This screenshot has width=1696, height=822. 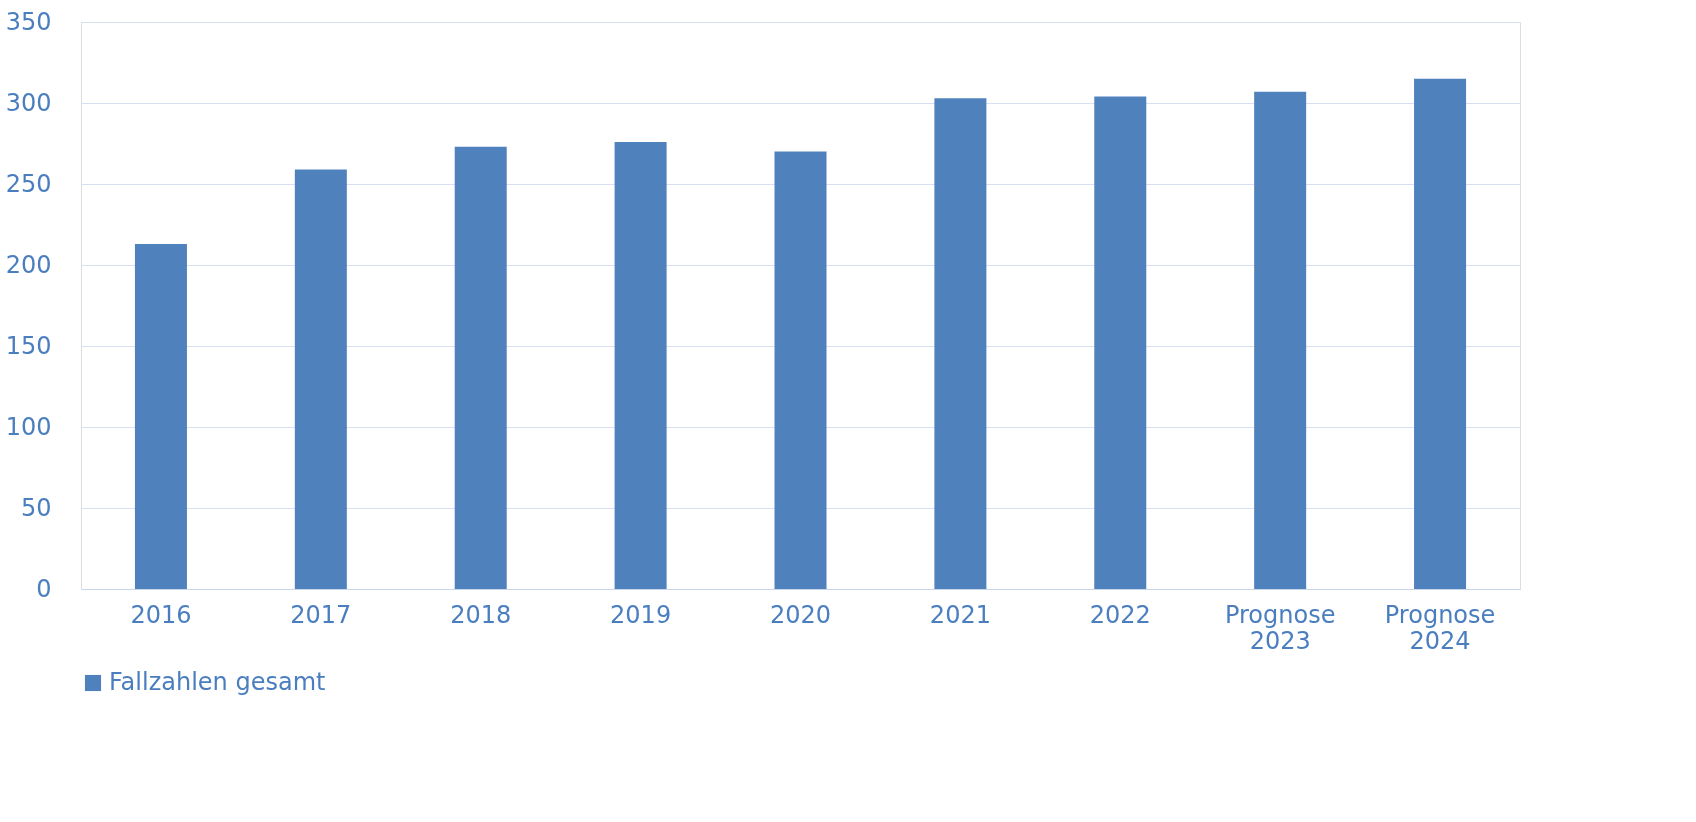 I want to click on y-tick-label: 150, so click(x=28, y=345).